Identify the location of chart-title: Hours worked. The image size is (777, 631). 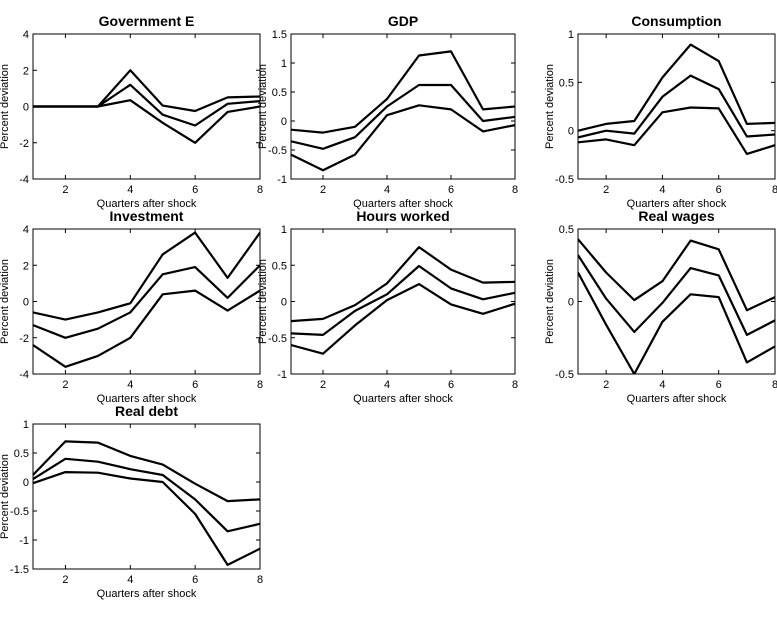
(402, 216).